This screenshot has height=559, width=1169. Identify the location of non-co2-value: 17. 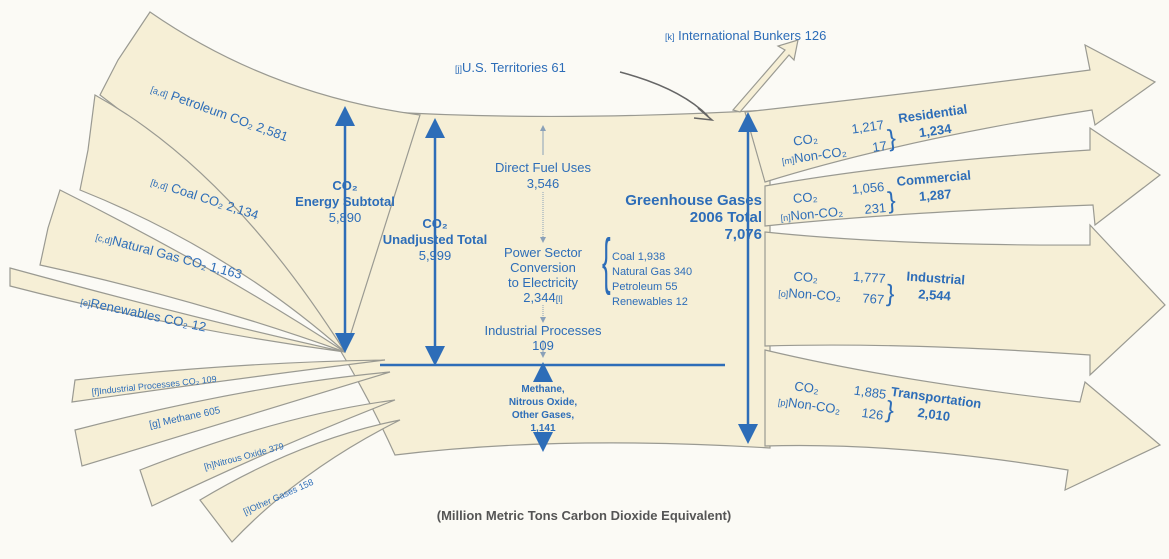
(879, 146).